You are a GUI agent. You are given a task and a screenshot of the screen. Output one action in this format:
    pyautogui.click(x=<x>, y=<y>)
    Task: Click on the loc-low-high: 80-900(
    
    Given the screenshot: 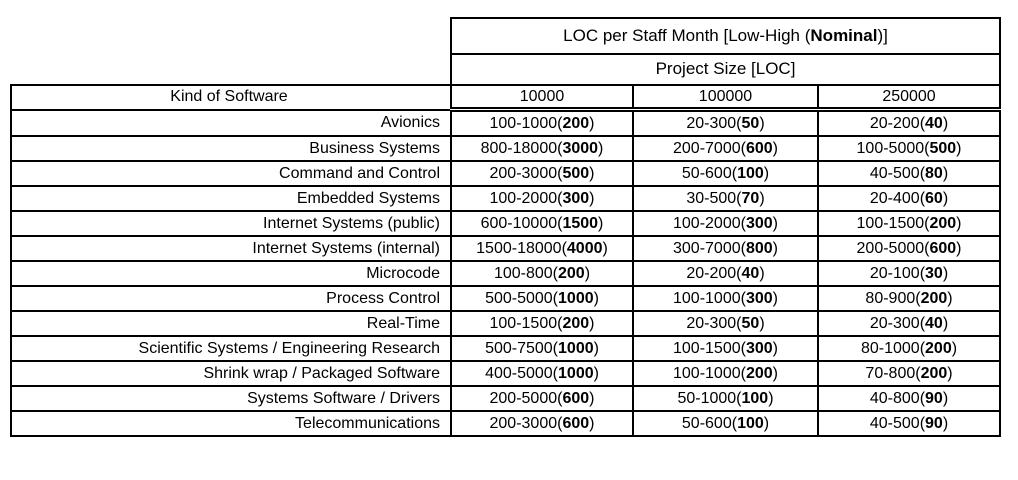 What is the action you would take?
    pyautogui.click(x=893, y=298)
    